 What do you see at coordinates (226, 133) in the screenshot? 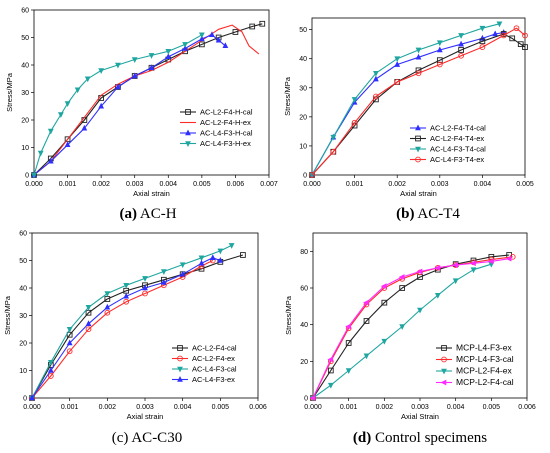
I see `legend-entry: AC-L4-F3-H-cal` at bounding box center [226, 133].